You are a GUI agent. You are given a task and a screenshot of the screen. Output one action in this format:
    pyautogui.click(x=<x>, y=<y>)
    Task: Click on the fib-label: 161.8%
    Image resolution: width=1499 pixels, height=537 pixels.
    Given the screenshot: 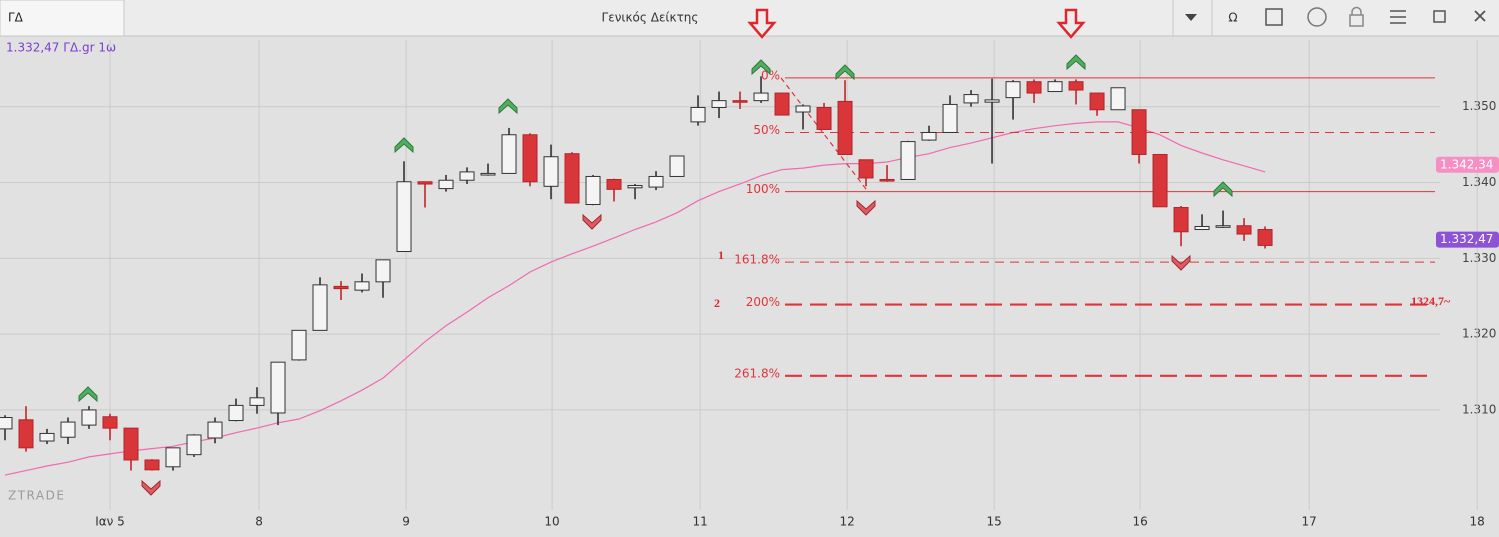 What is the action you would take?
    pyautogui.click(x=757, y=260)
    